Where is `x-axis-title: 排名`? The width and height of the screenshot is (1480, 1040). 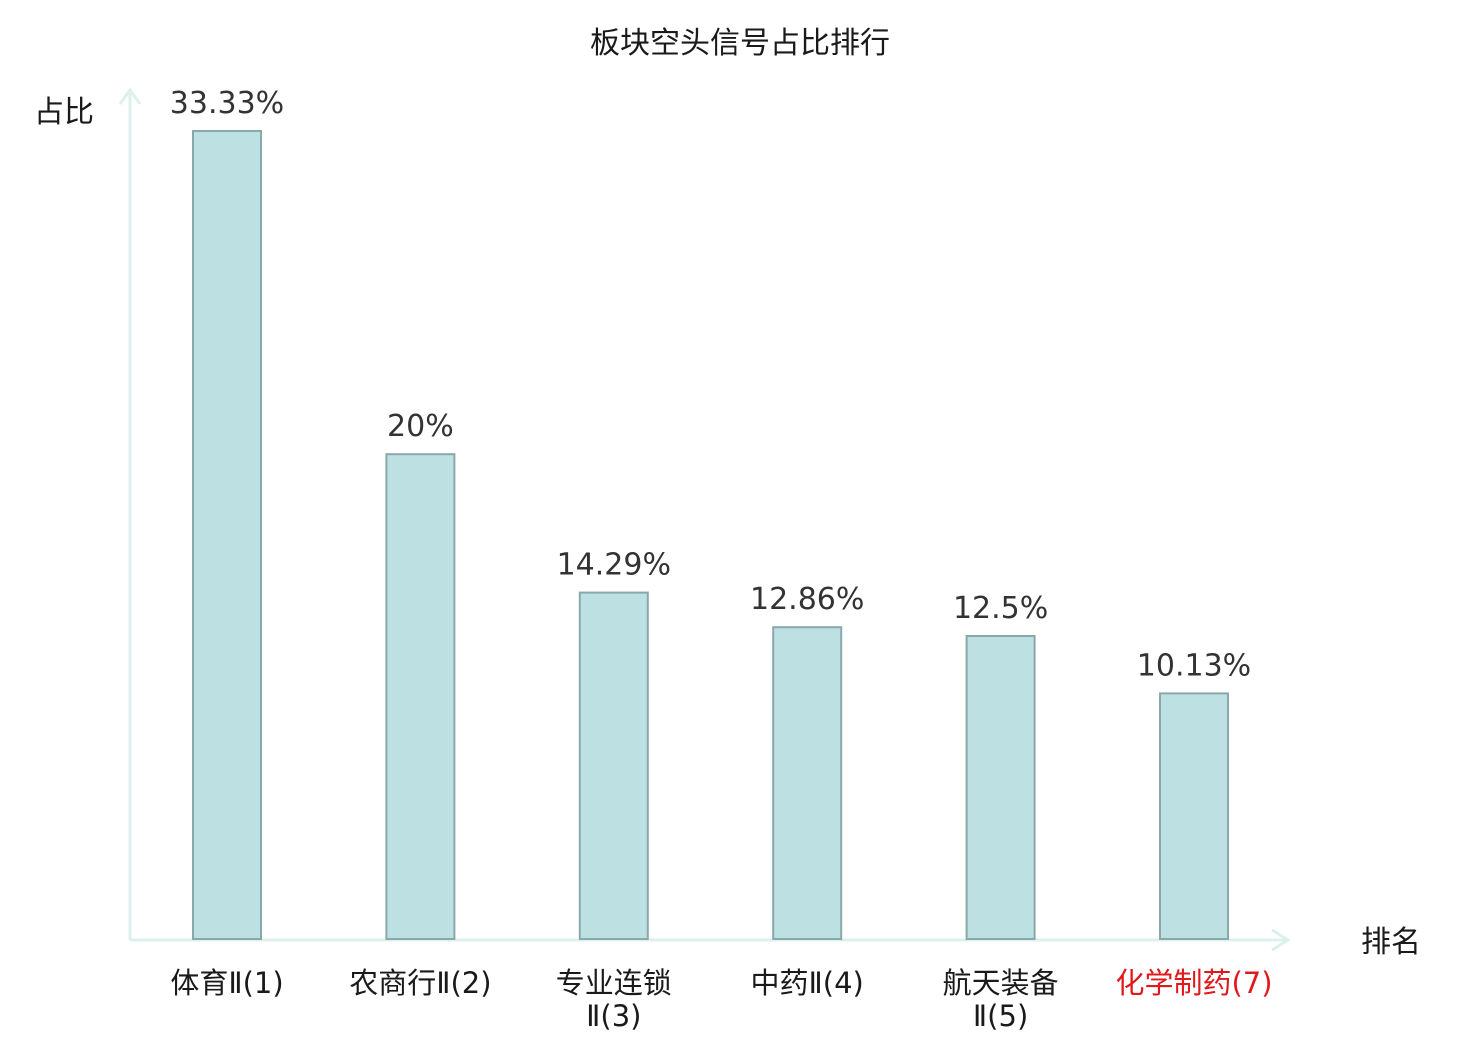
x-axis-title: 排名 is located at coordinates (1391, 942).